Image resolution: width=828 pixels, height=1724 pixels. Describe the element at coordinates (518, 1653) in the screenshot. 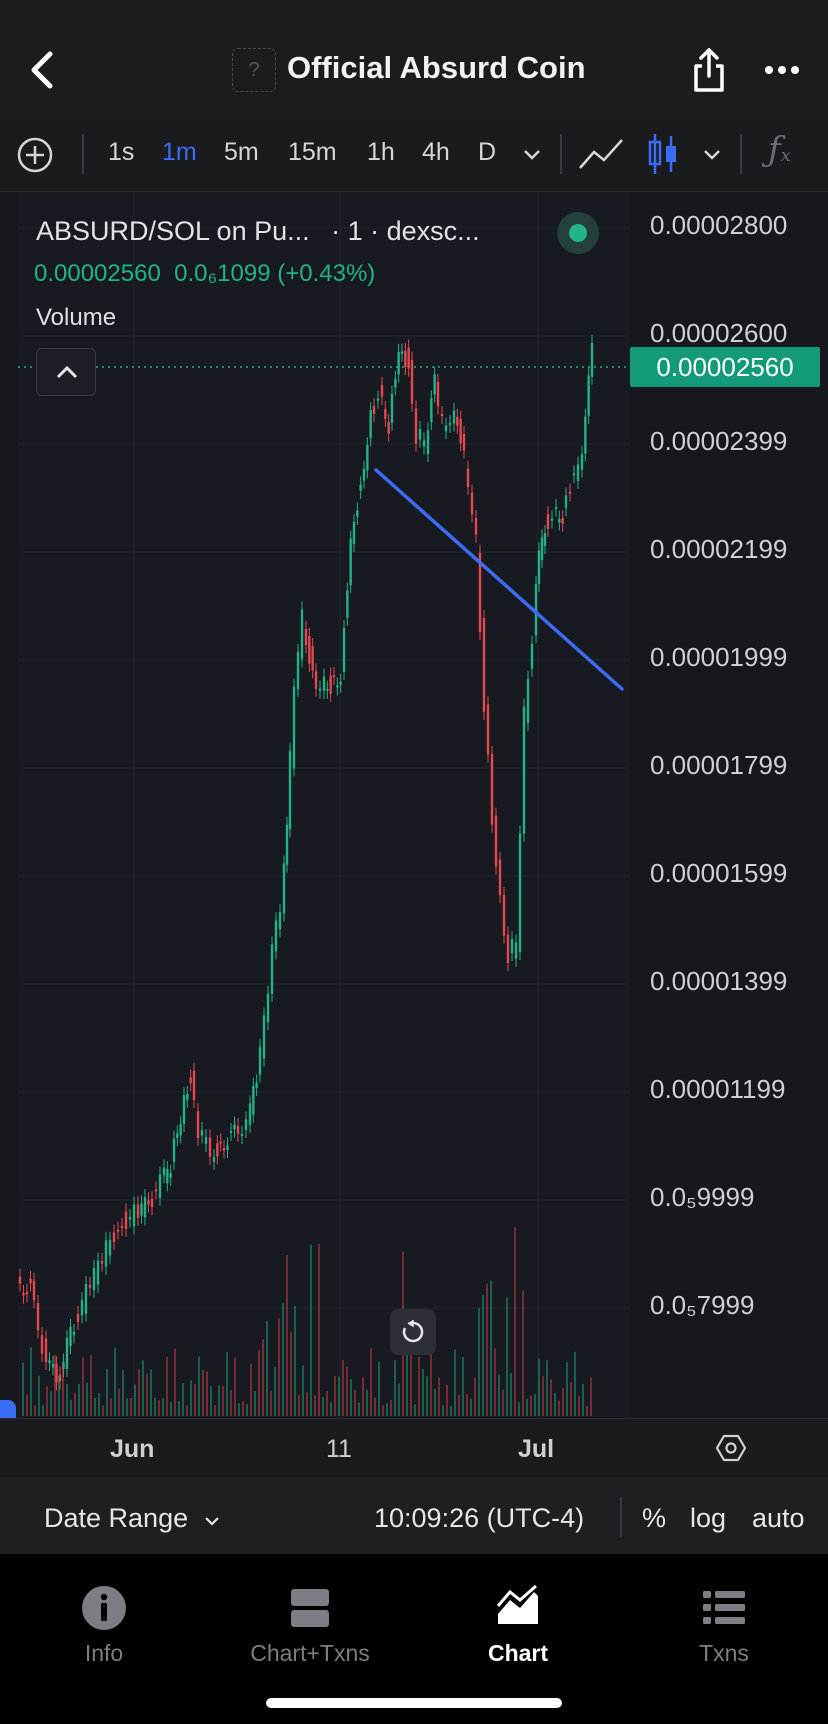

I see `nav-label-chart: Chart` at that location.